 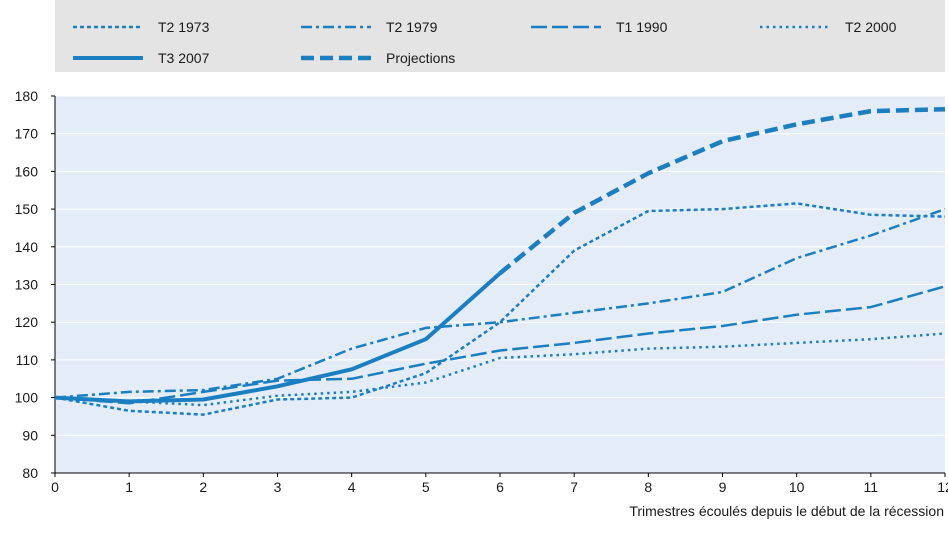 I want to click on y-tick-label-100: 100, so click(x=27, y=398).